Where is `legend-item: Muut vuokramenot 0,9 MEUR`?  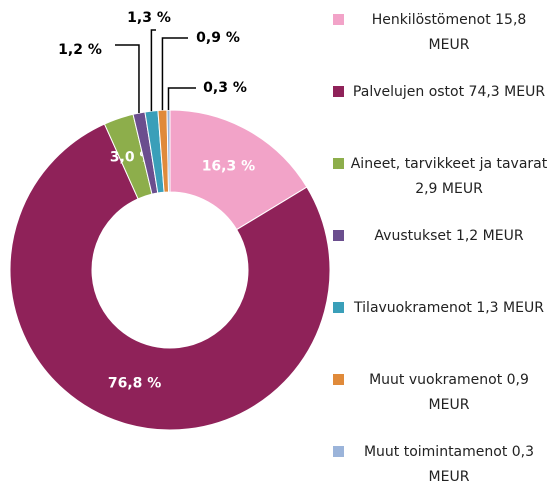 legend-item: Muut vuokramenot 0,9 MEUR is located at coordinates (440, 393).